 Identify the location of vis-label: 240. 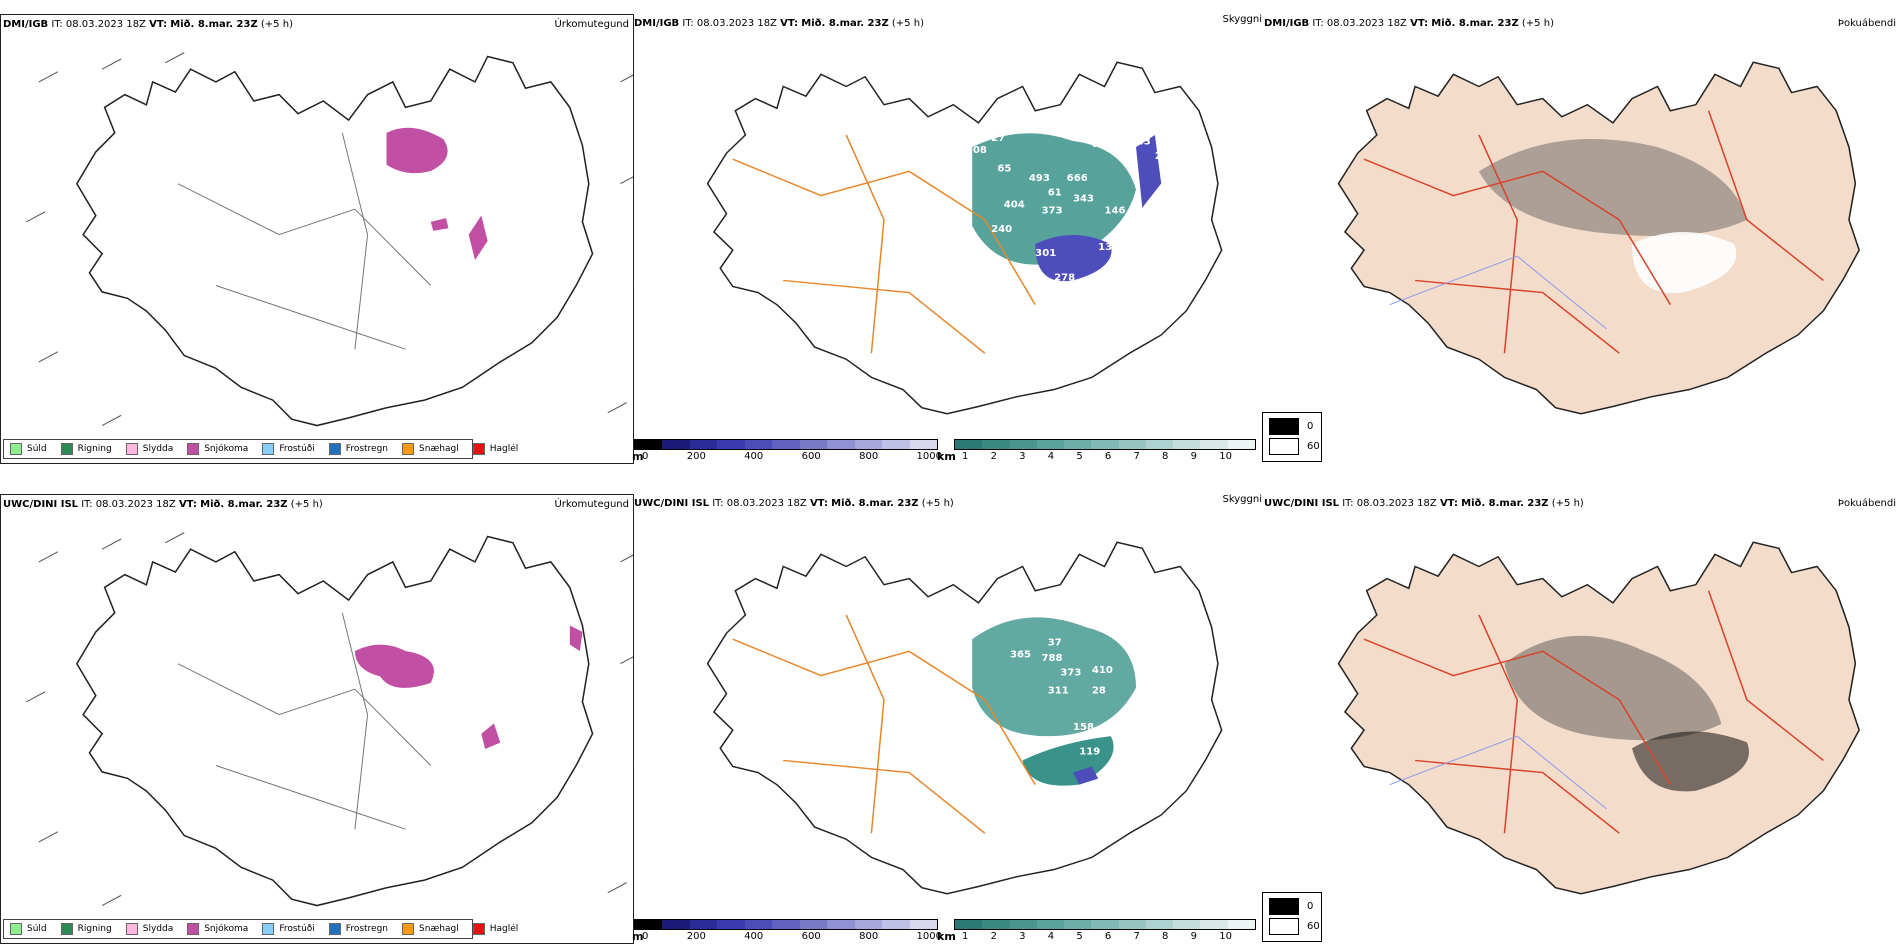
(1001, 229).